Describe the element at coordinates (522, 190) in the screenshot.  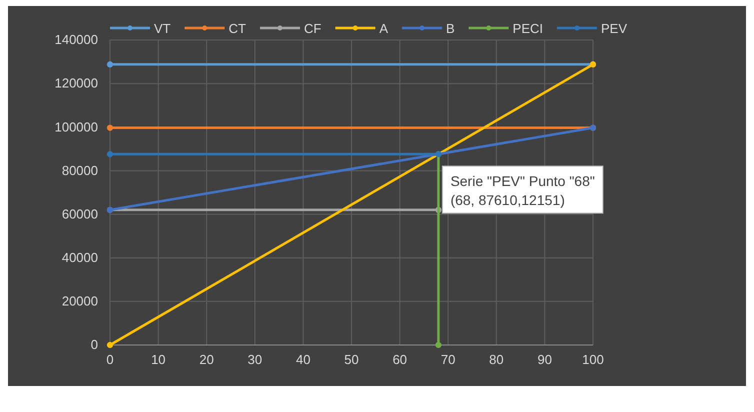
I see `annotation: Serie "PEV" Punto "68" (68, 87610,12151)` at that location.